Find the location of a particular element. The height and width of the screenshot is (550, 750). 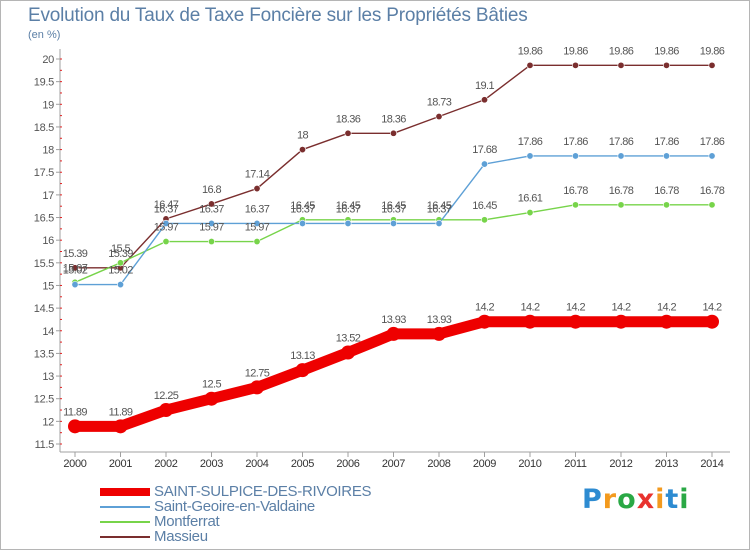

x-tick-label: 2004 is located at coordinates (256, 464).